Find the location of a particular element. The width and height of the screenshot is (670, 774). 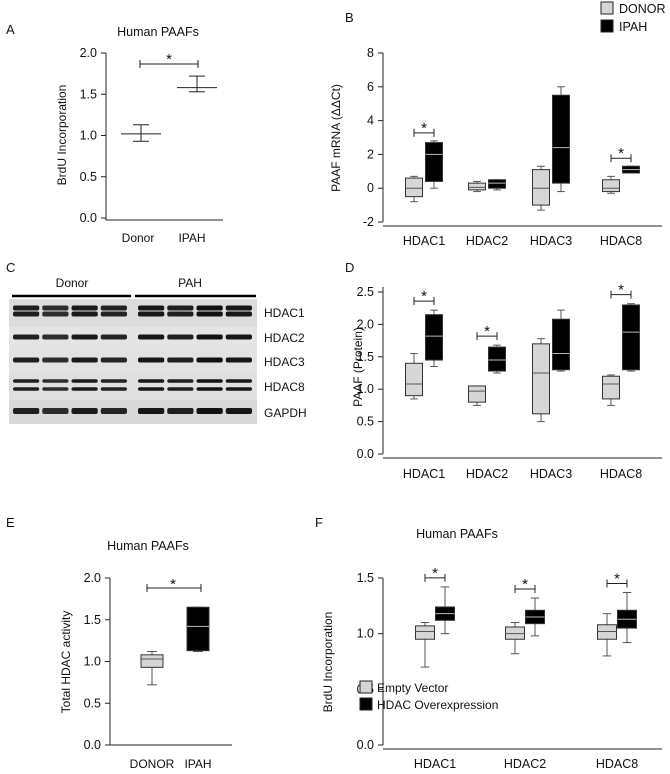

panel-f-box-empty-vector-hdac2-box is located at coordinates (515, 633).